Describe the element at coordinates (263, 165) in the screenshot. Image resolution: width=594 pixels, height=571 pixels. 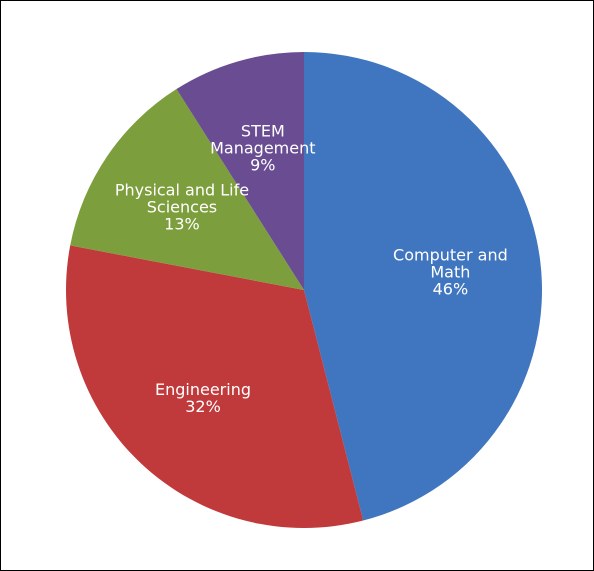
I see `value-label: 9%` at that location.